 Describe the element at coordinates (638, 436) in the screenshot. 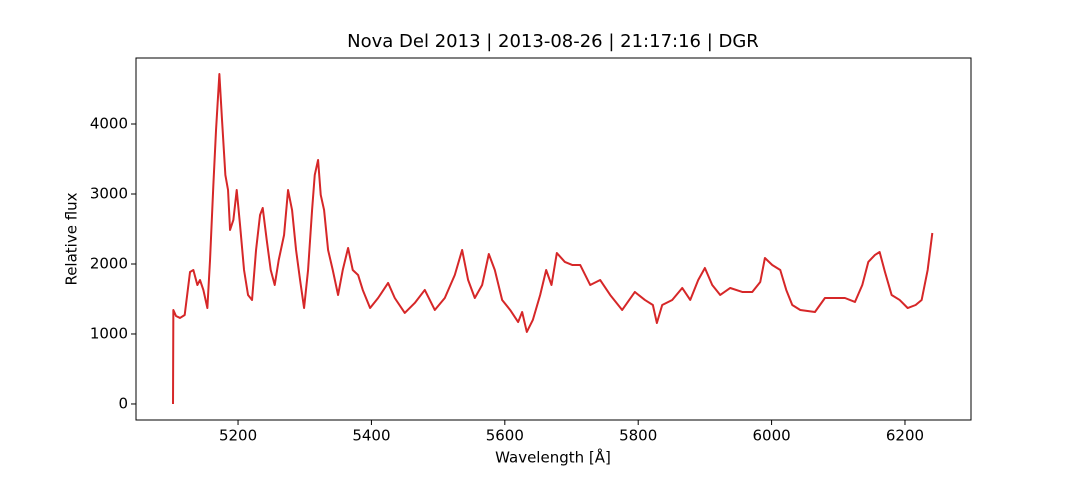

I see `x-tick-label: 5800` at that location.